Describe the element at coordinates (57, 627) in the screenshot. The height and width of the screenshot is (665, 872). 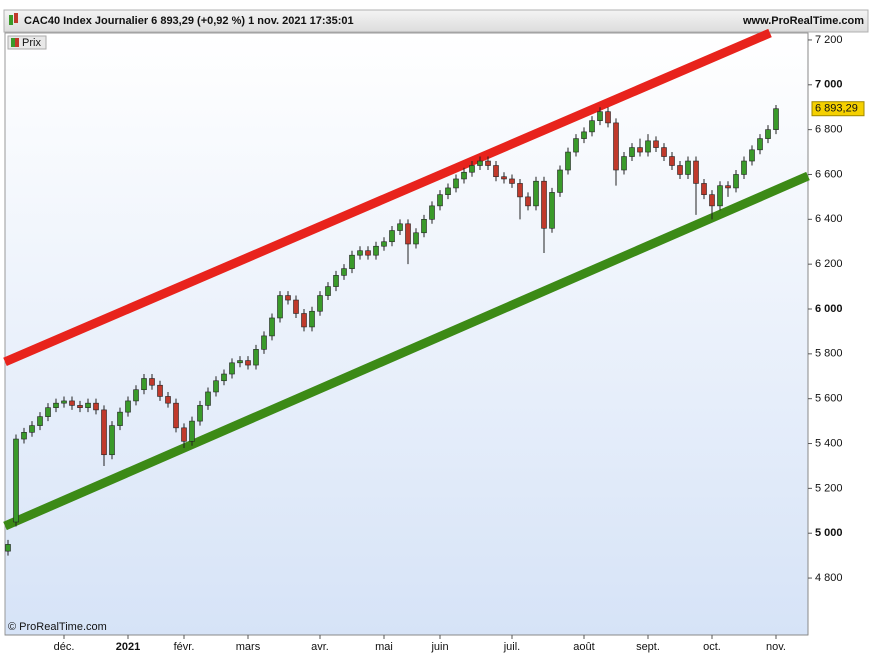
I see `watermark: © ProRealTime.com` at that location.